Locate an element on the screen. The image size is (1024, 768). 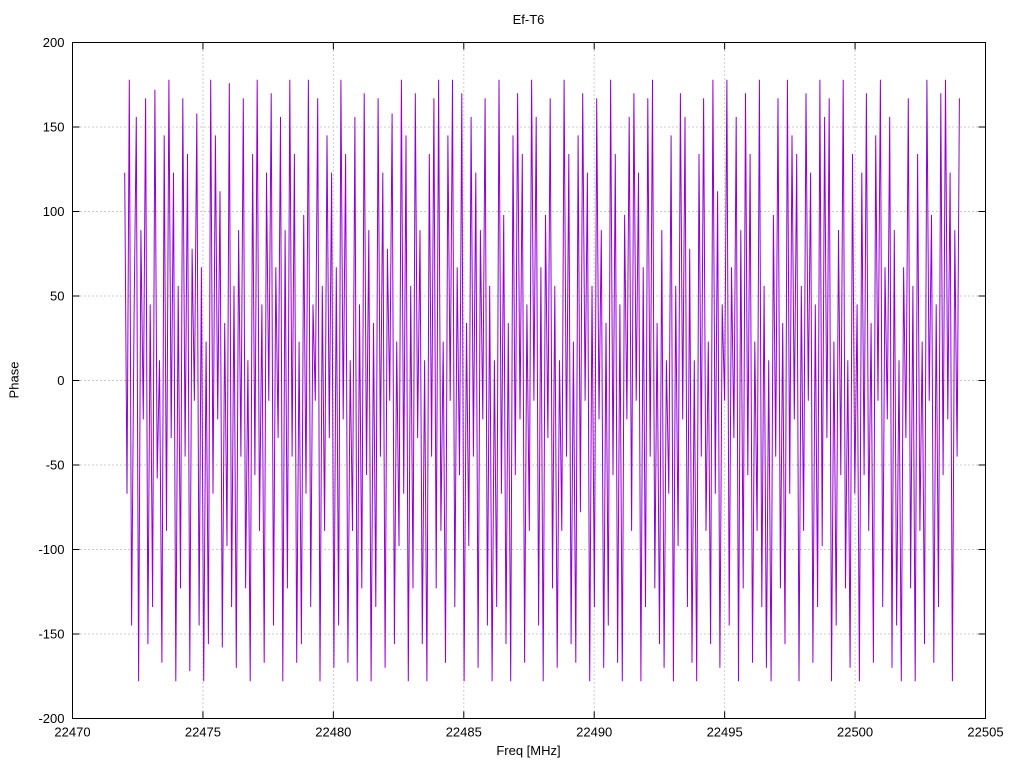
chart-title: Ef-T6 is located at coordinates (528, 19).